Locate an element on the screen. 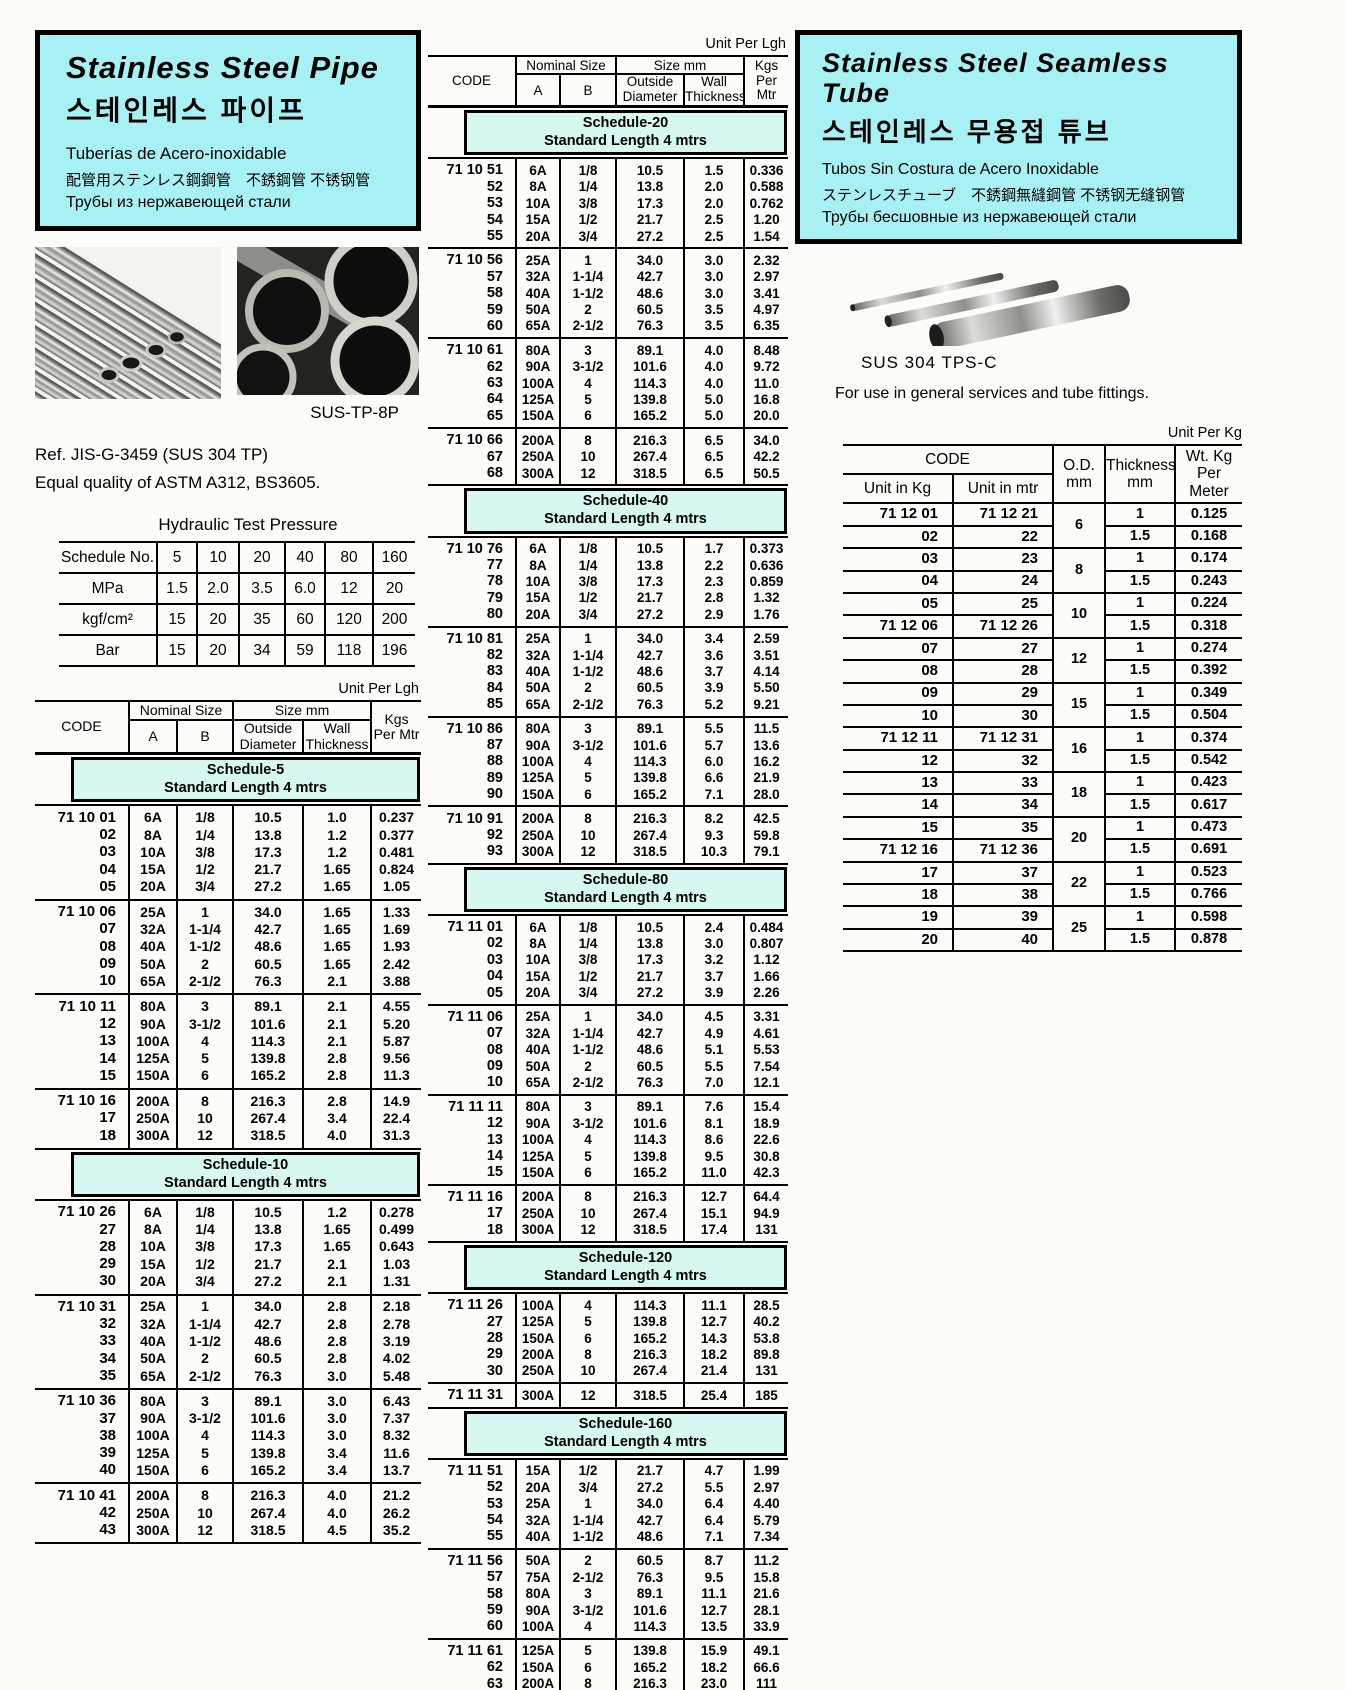 The image size is (1346, 1690). code-cell: 05 is located at coordinates (472, 994).